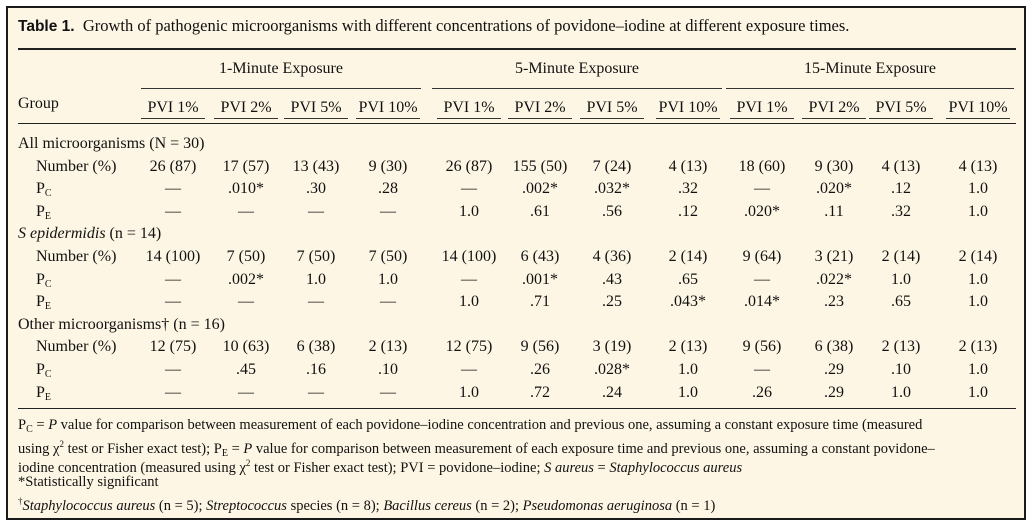 The width and height of the screenshot is (1036, 530). I want to click on section-heading: S epidermidis (n = 14), so click(90, 234).